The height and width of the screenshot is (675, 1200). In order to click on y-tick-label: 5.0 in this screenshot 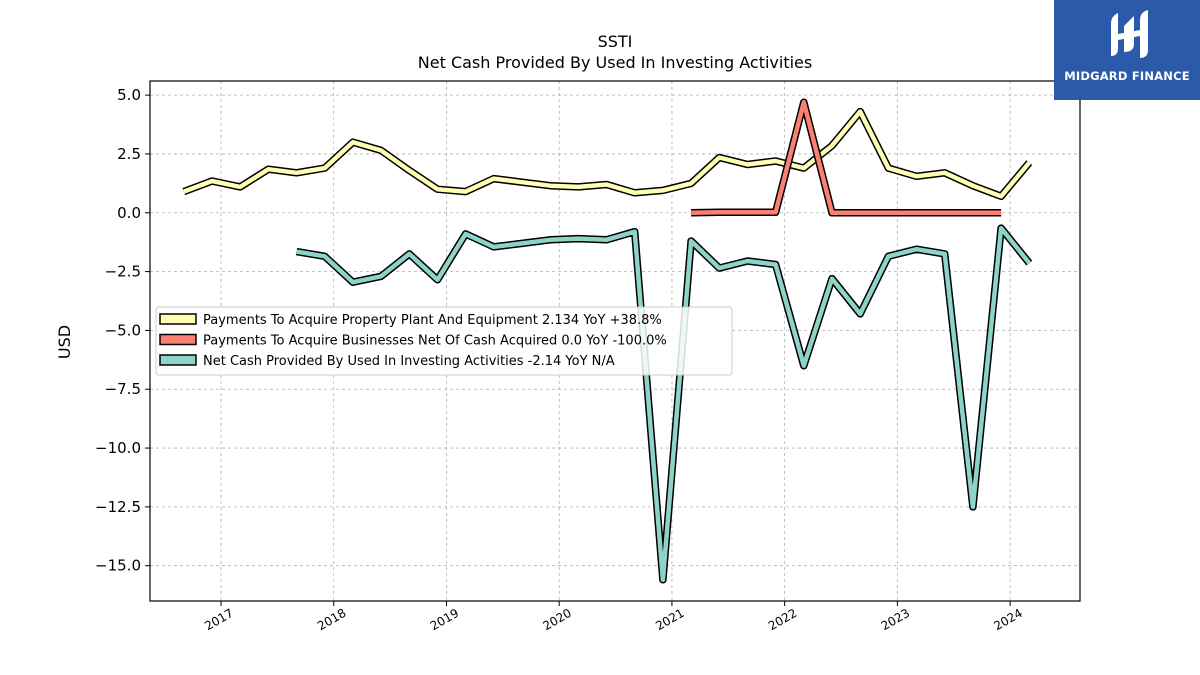, I will do `click(129, 95)`.